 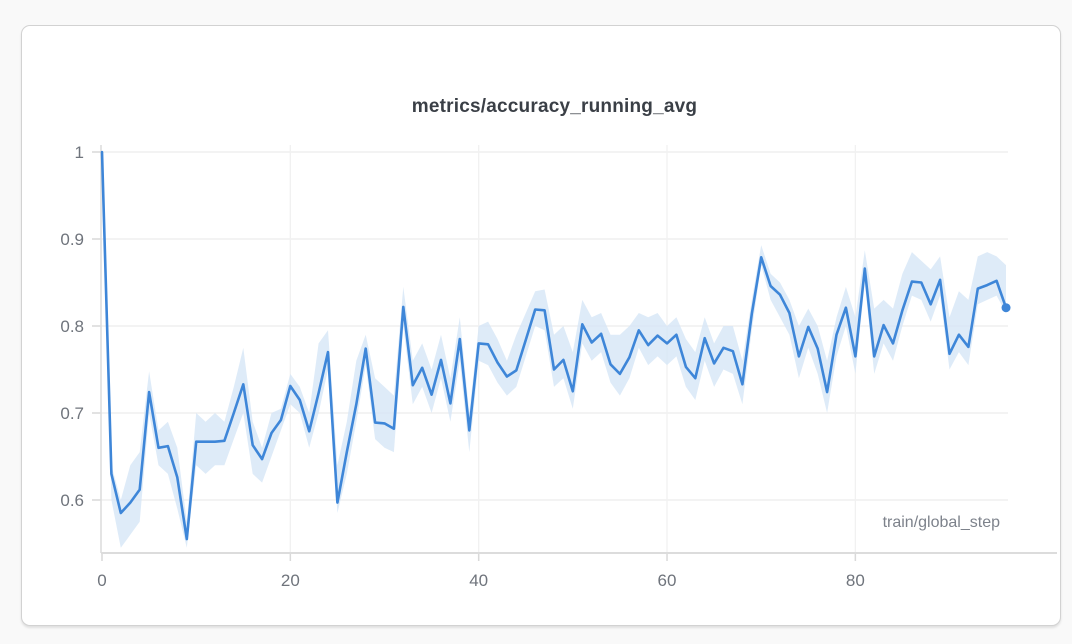 I want to click on y-tick-label: 0.9, so click(x=72, y=239).